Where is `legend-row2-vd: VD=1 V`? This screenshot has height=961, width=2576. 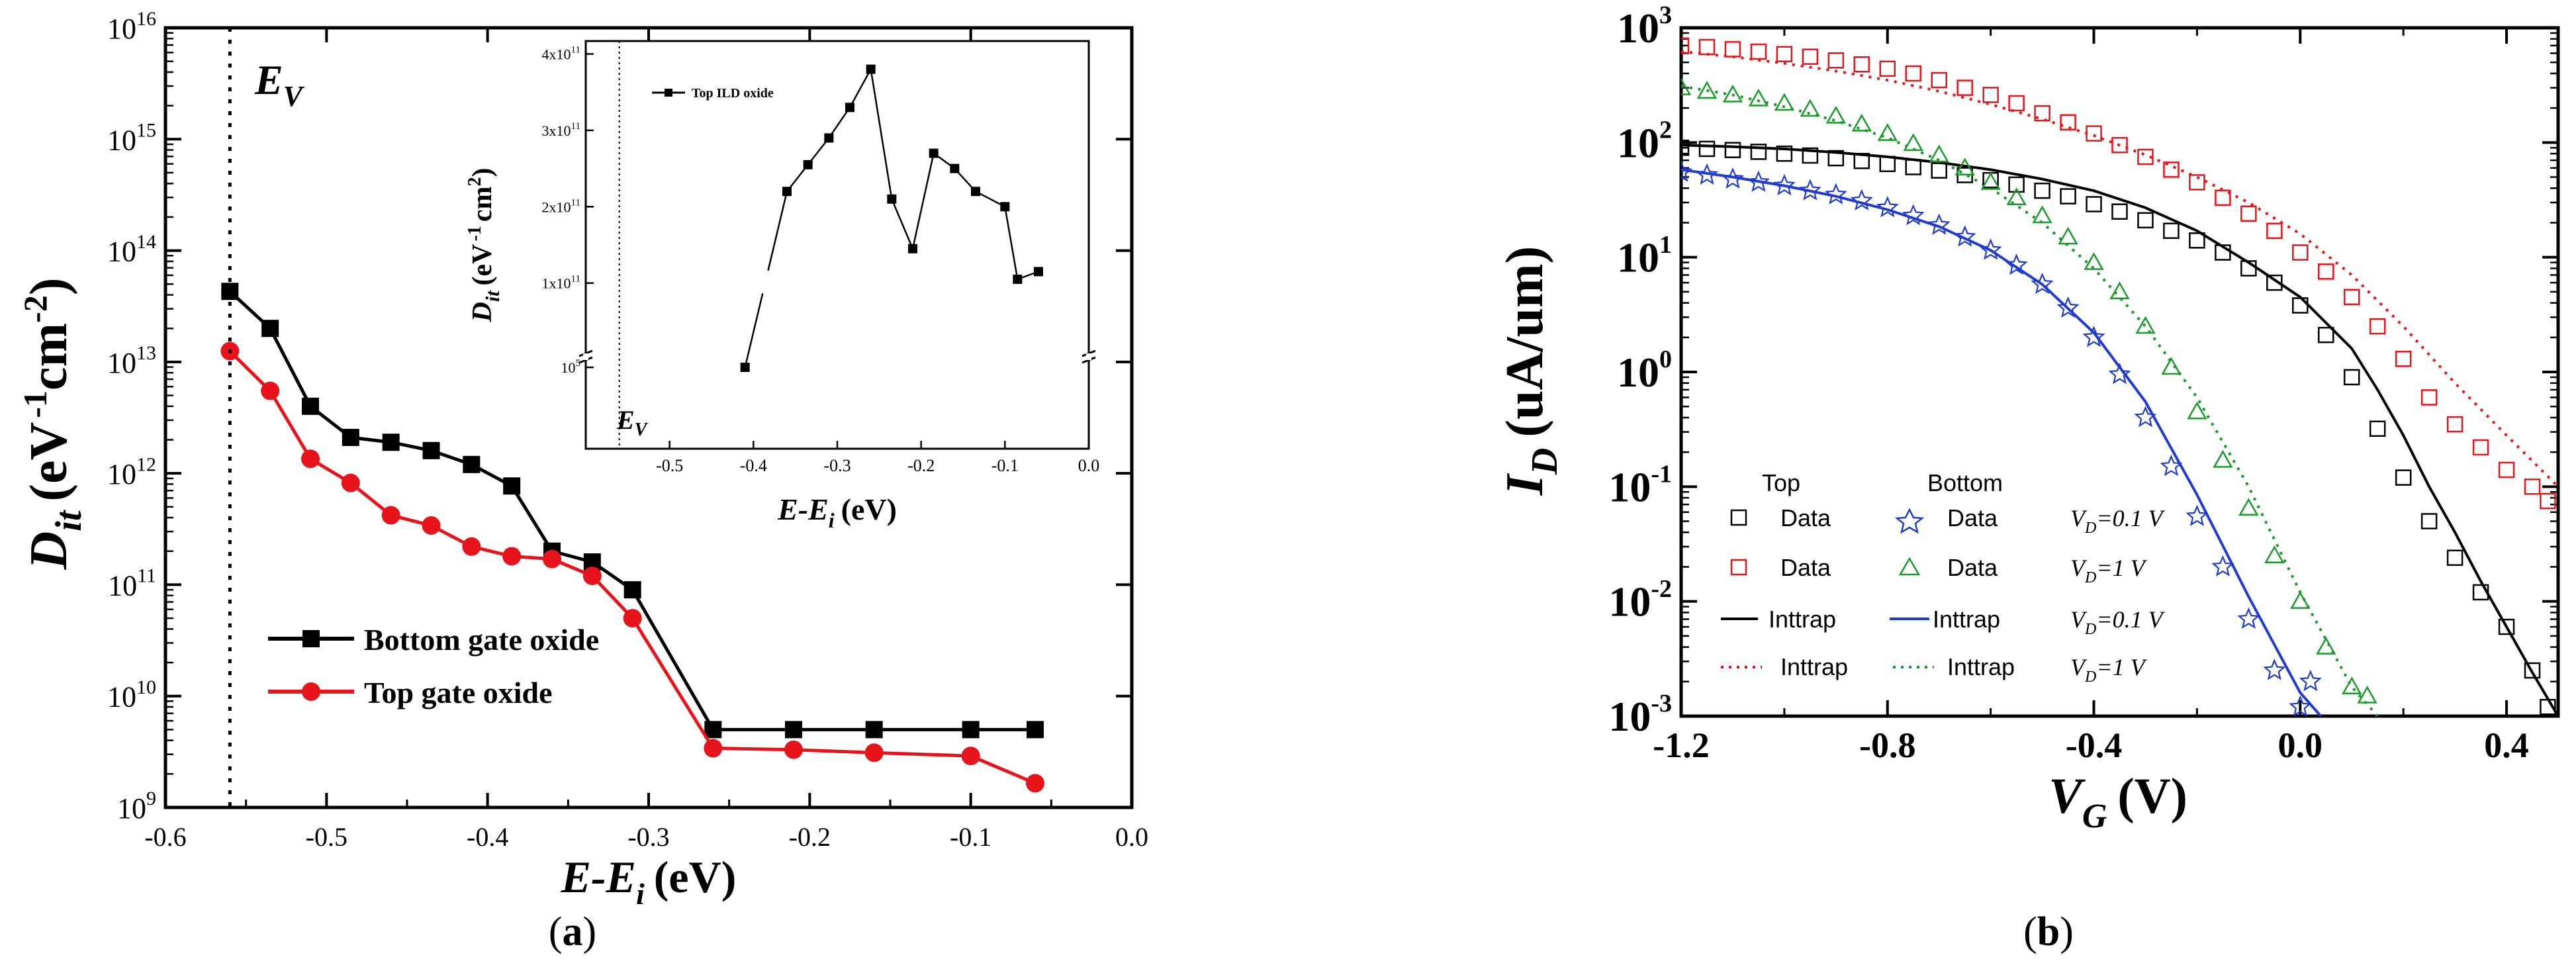 legend-row2-vd: VD=1 V is located at coordinates (2109, 570).